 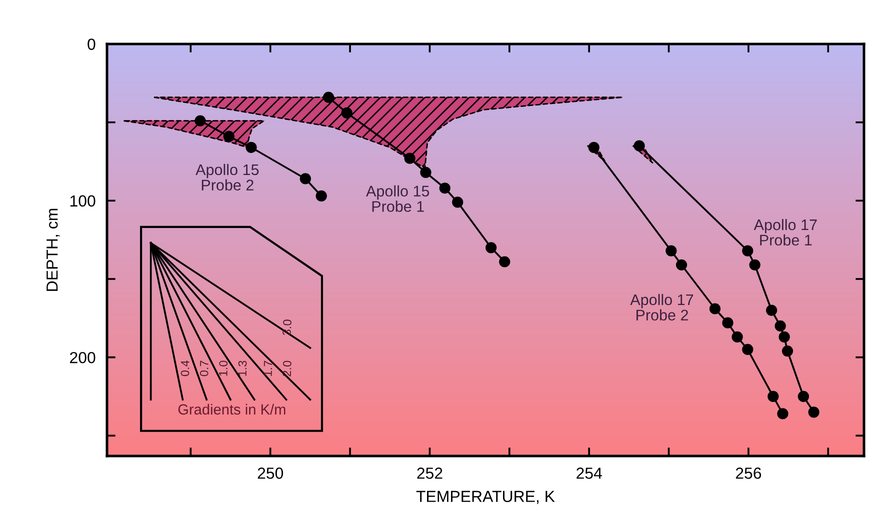 I want to click on text: 1.7, so click(x=268, y=368).